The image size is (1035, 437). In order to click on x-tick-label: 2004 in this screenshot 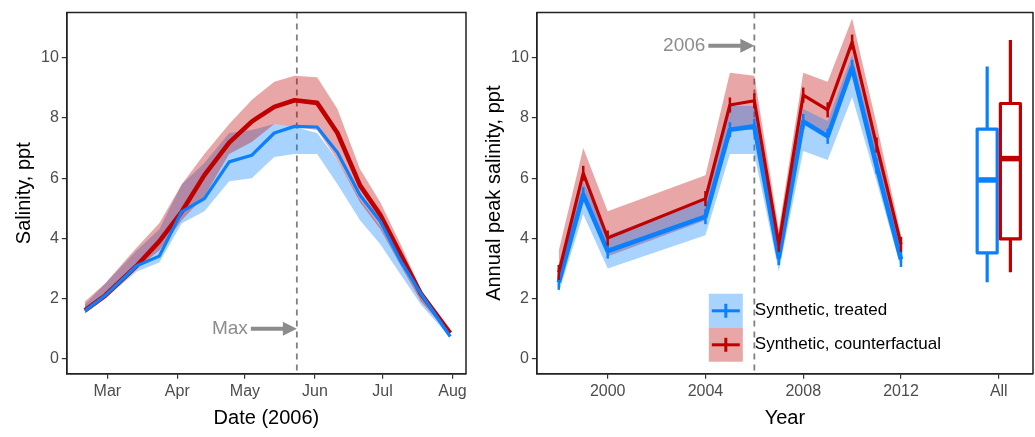, I will do `click(705, 390)`.